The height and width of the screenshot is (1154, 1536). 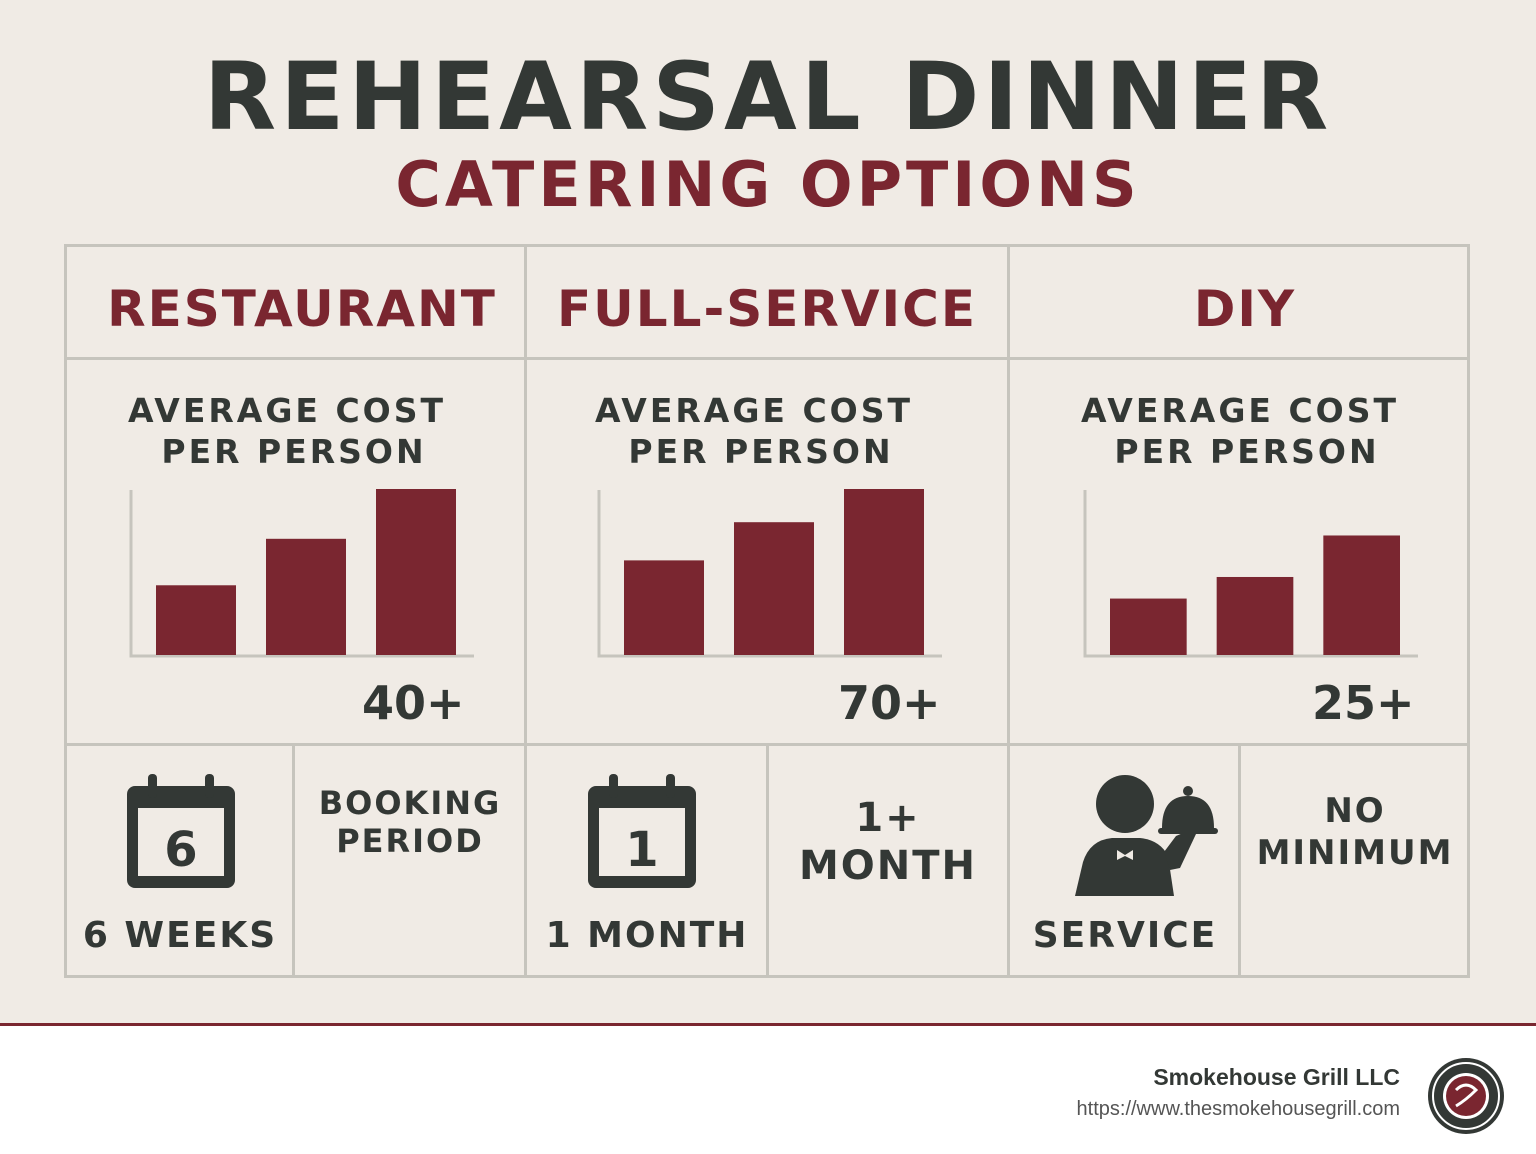 I want to click on cost-label-full-service: AVERAGE COST PER PERSON, so click(x=754, y=431).